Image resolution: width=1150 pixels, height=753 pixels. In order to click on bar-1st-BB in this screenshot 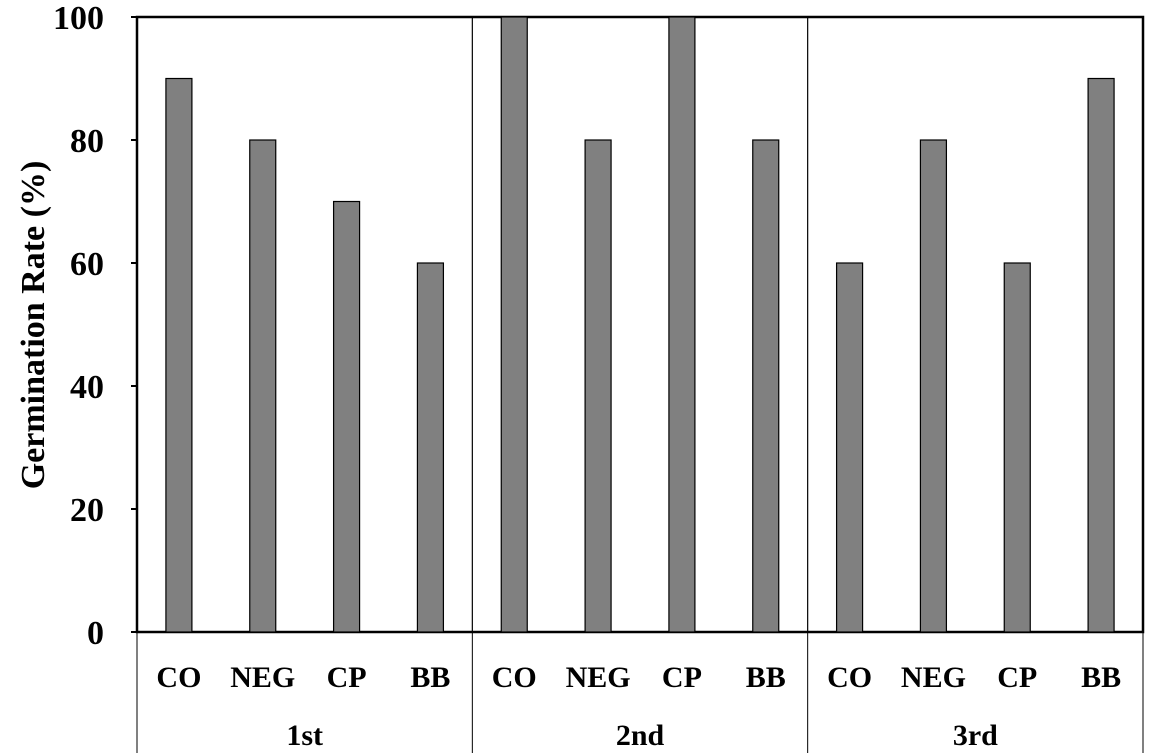, I will do `click(430, 447)`.